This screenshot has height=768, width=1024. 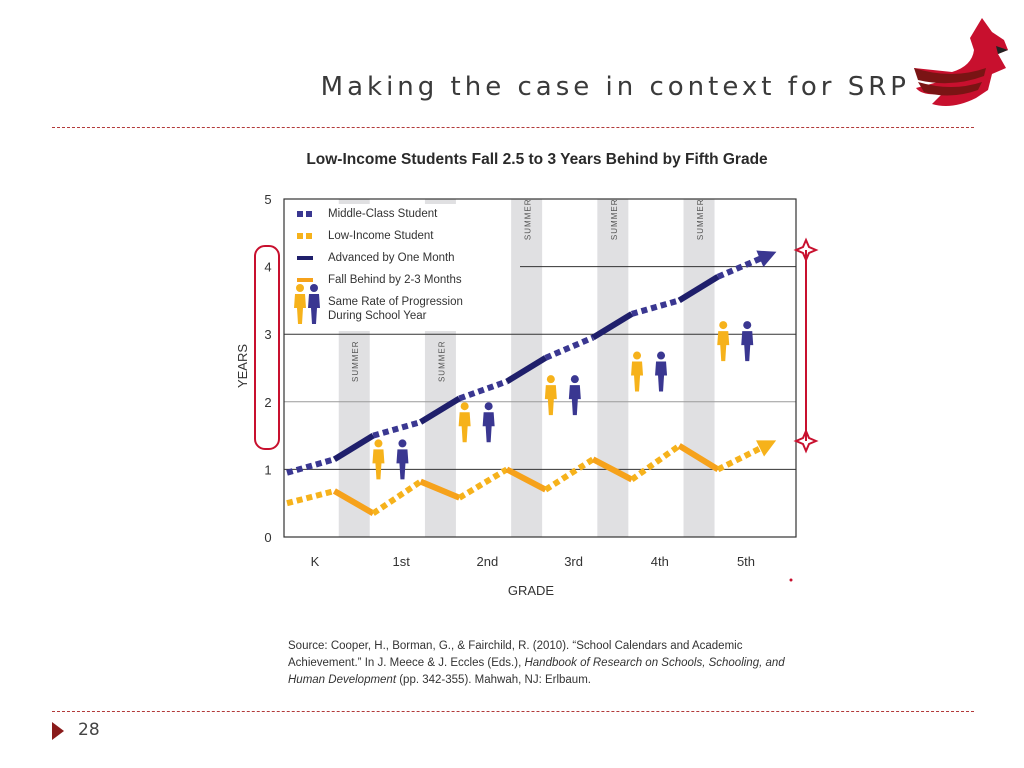 What do you see at coordinates (699, 368) in the screenshot?
I see `summer-band` at bounding box center [699, 368].